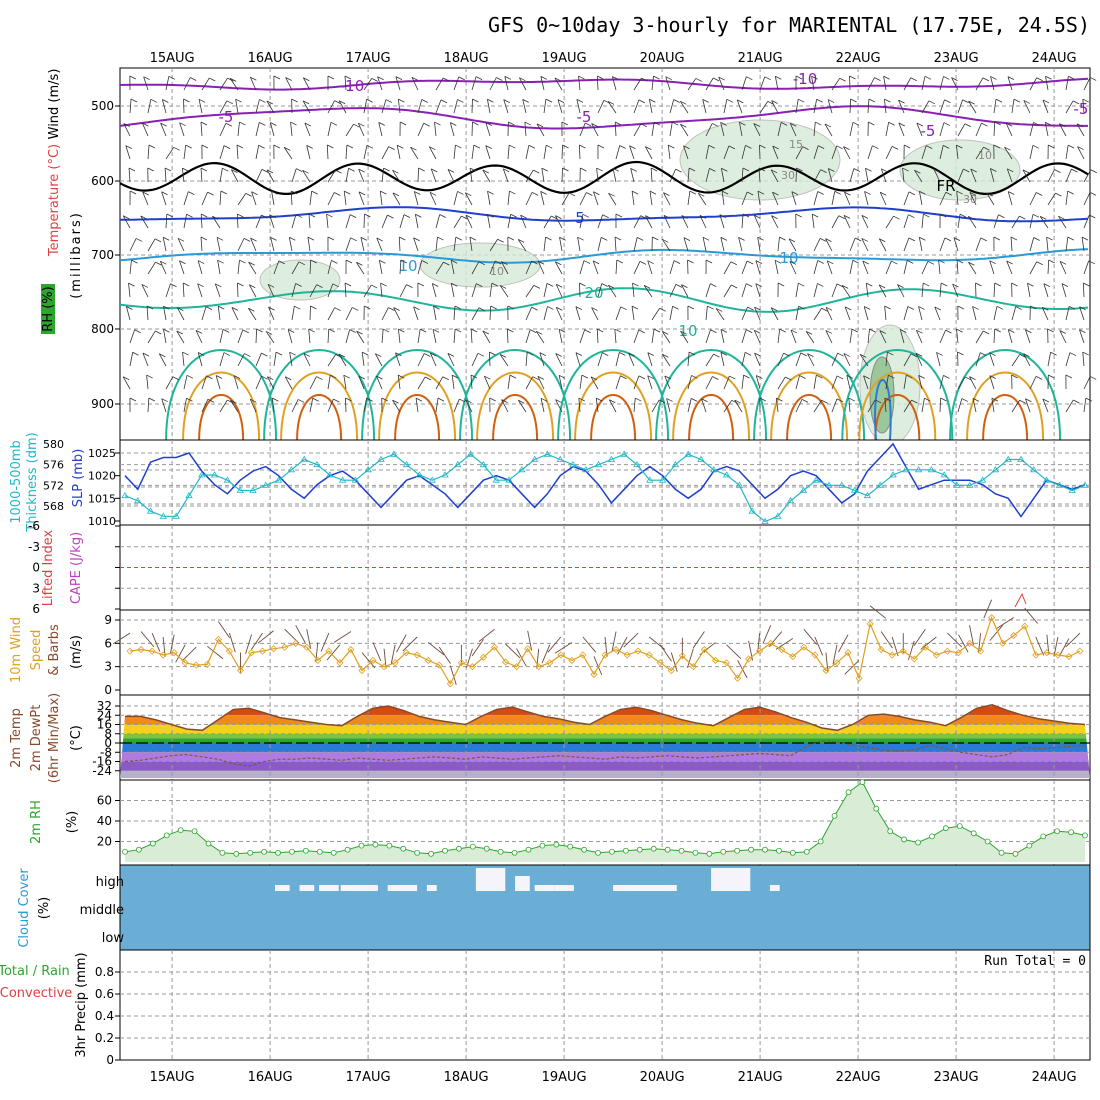 Image resolution: width=1100 pixels, height=1100 pixels. Describe the element at coordinates (108, 690) in the screenshot. I see `tick-label: 0` at that location.